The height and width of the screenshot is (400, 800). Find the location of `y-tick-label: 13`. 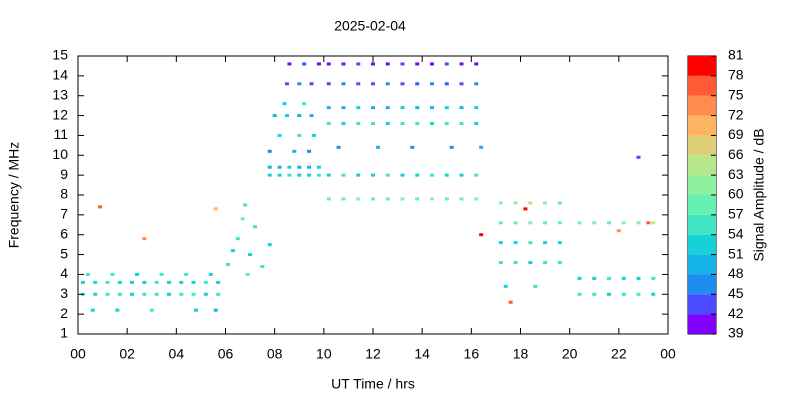

y-tick-label: 13 is located at coordinates (60, 94).